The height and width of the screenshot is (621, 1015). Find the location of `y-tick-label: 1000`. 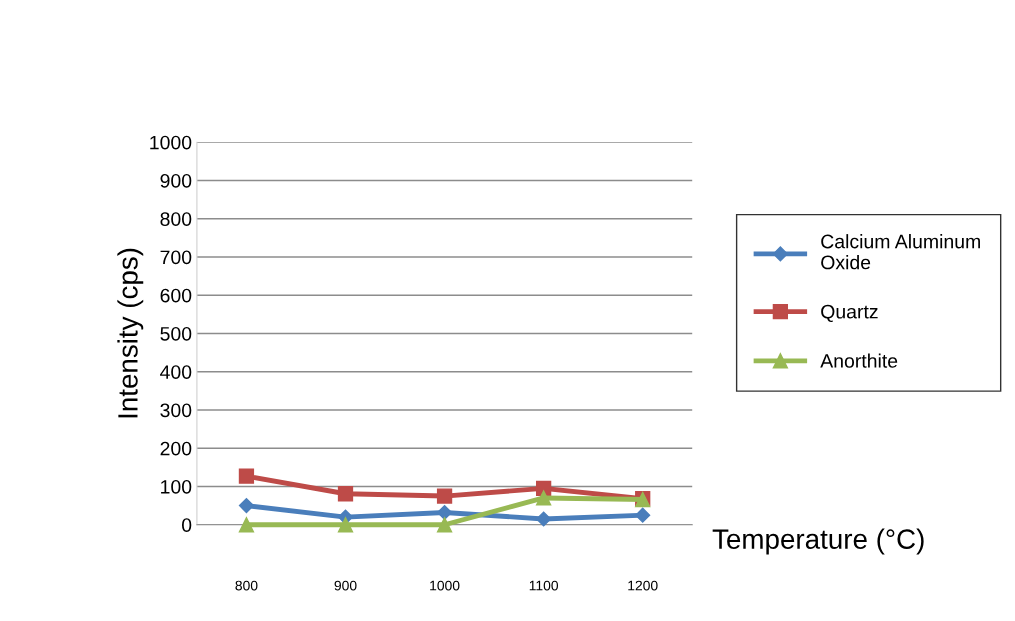

y-tick-label: 1000 is located at coordinates (171, 142).